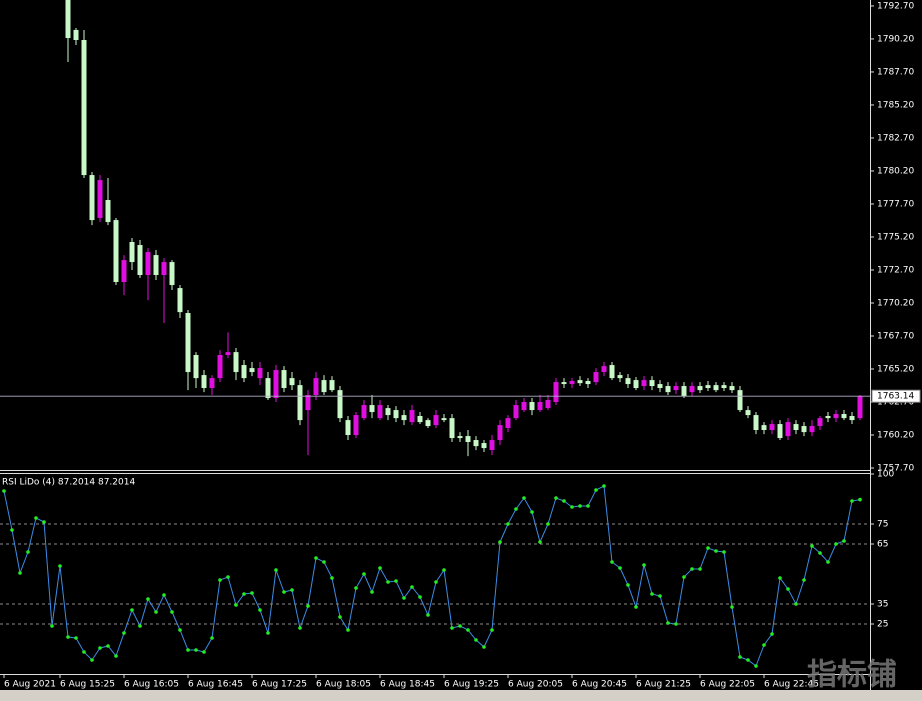  Describe the element at coordinates (30, 685) in the screenshot. I see `x-tick-label: 6 Aug 2021` at that location.